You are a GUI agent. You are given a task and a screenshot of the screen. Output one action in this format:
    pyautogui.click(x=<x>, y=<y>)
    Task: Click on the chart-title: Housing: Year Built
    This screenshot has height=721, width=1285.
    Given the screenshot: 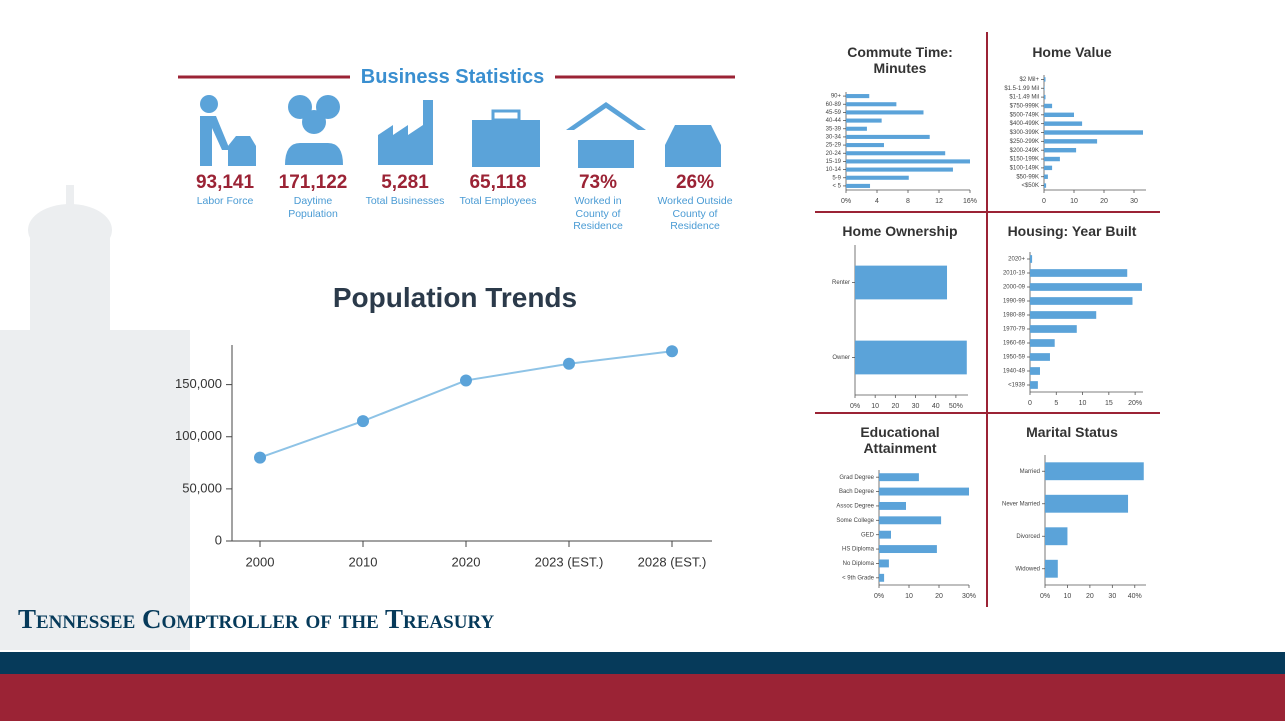 What is the action you would take?
    pyautogui.click(x=1072, y=231)
    